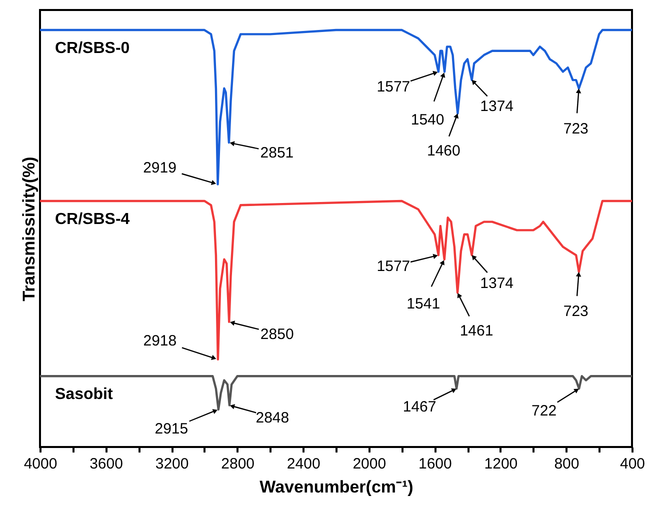 The width and height of the screenshot is (648, 506). Describe the element at coordinates (567, 464) in the screenshot. I see `x-tick-label: 800` at that location.